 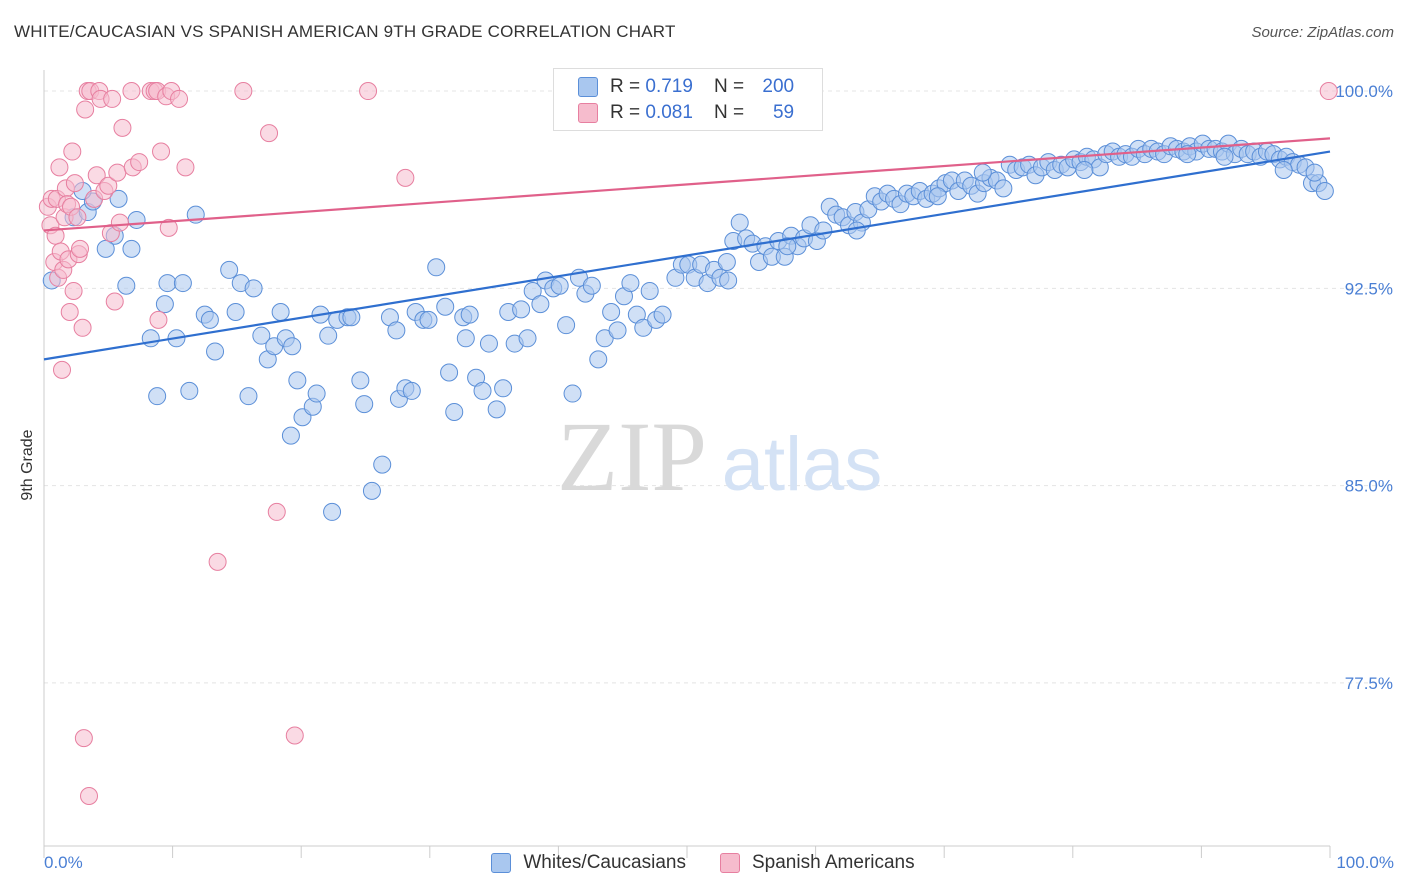 What do you see at coordinates (1369, 683) in the screenshot?
I see `y-tick-label: 77.5%` at bounding box center [1369, 683].